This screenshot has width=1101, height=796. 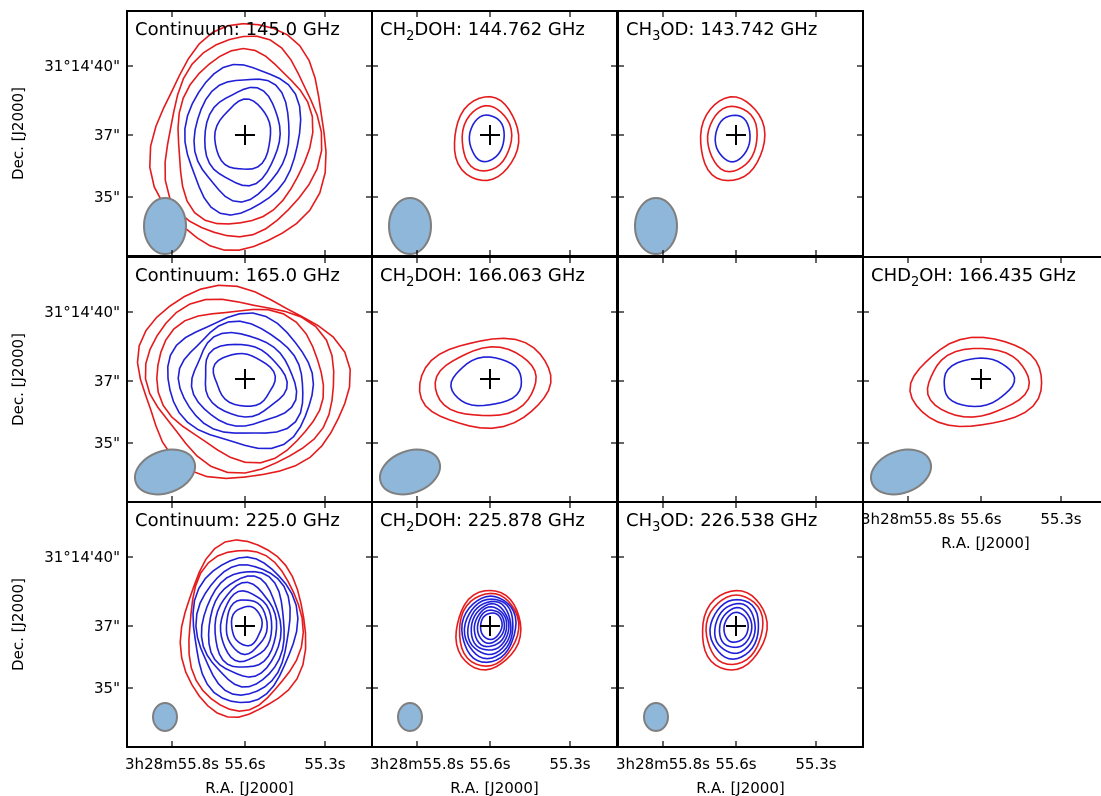 What do you see at coordinates (237, 29) in the screenshot?
I see `panel-title: Continuum: 145.0 GHz` at bounding box center [237, 29].